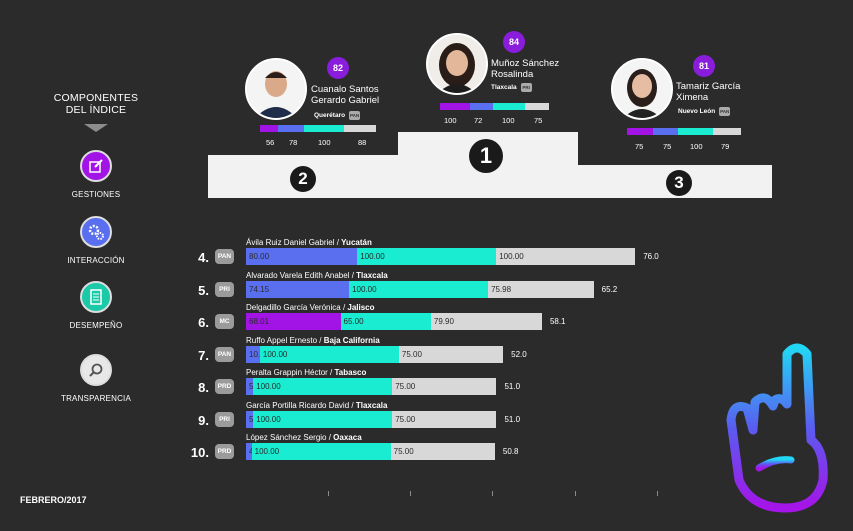 The width and height of the screenshot is (853, 531). What do you see at coordinates (486, 156) in the screenshot?
I see `rank-badge: 1` at bounding box center [486, 156].